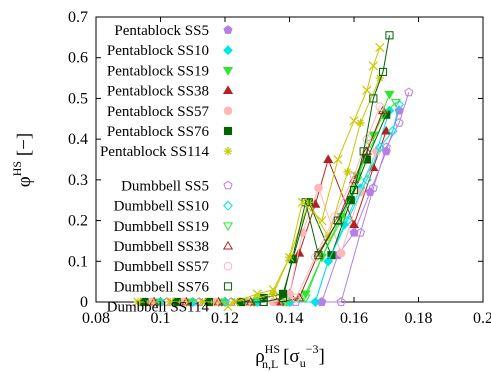 This screenshot has width=491, height=372. Describe the element at coordinates (78, 17) in the screenshot. I see `y-tick-label: 0.7` at that location.